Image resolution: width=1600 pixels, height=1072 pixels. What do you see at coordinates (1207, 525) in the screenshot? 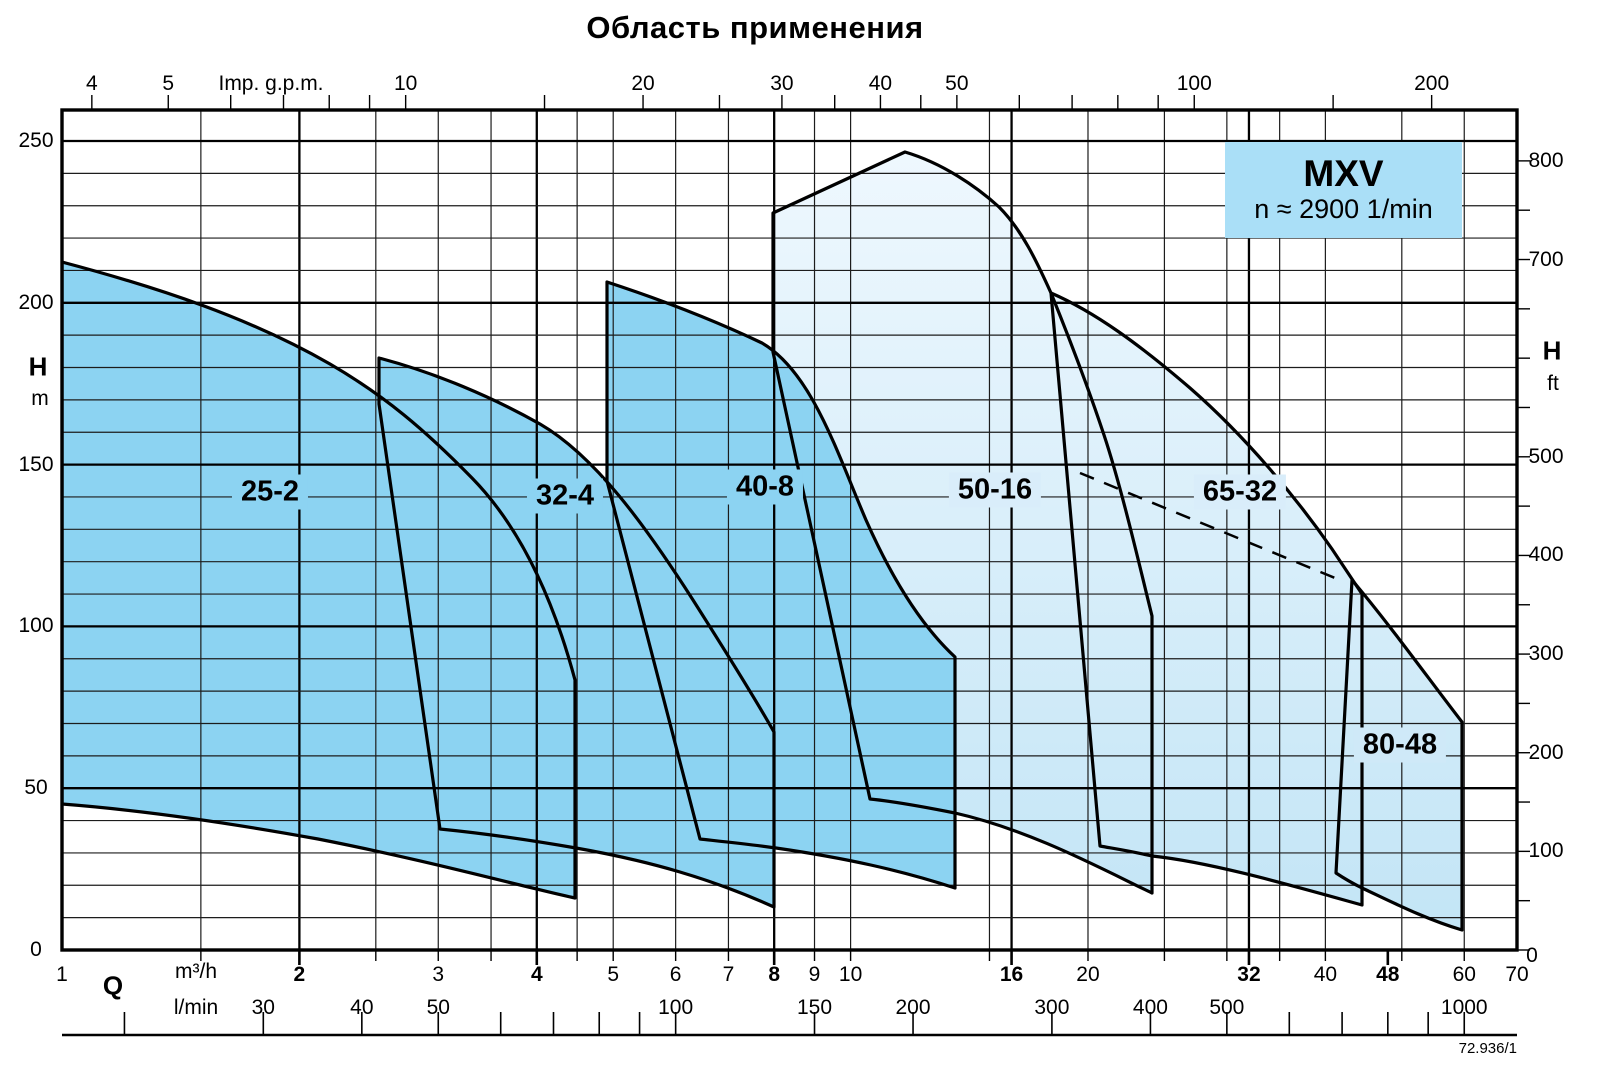
I see `dashed-limit-line` at bounding box center [1207, 525].